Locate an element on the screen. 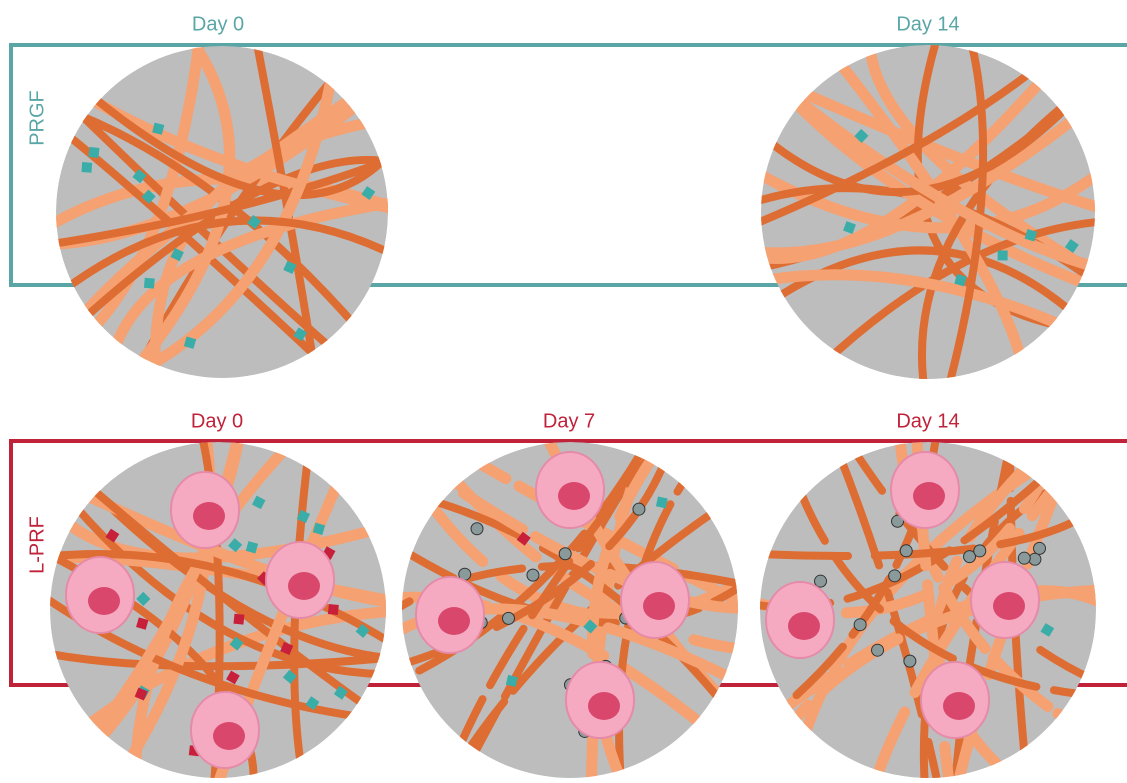  panel-title: Day 7 is located at coordinates (569, 421).